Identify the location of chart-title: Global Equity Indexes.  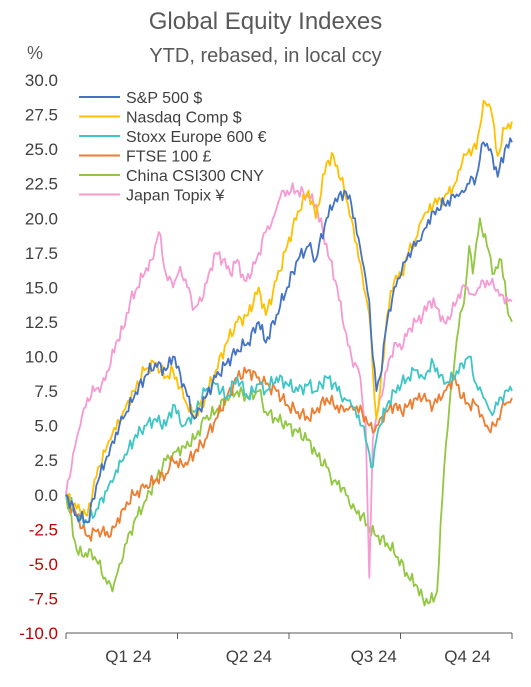
(265, 21).